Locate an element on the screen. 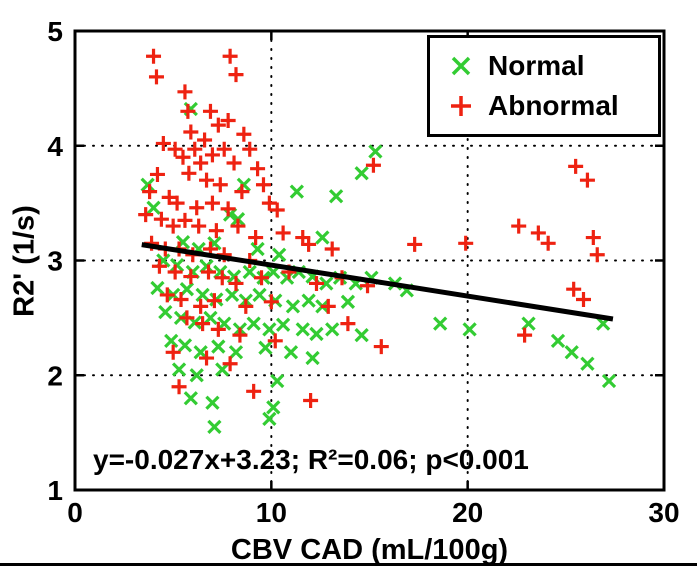  bottom-divider is located at coordinates (348, 564).